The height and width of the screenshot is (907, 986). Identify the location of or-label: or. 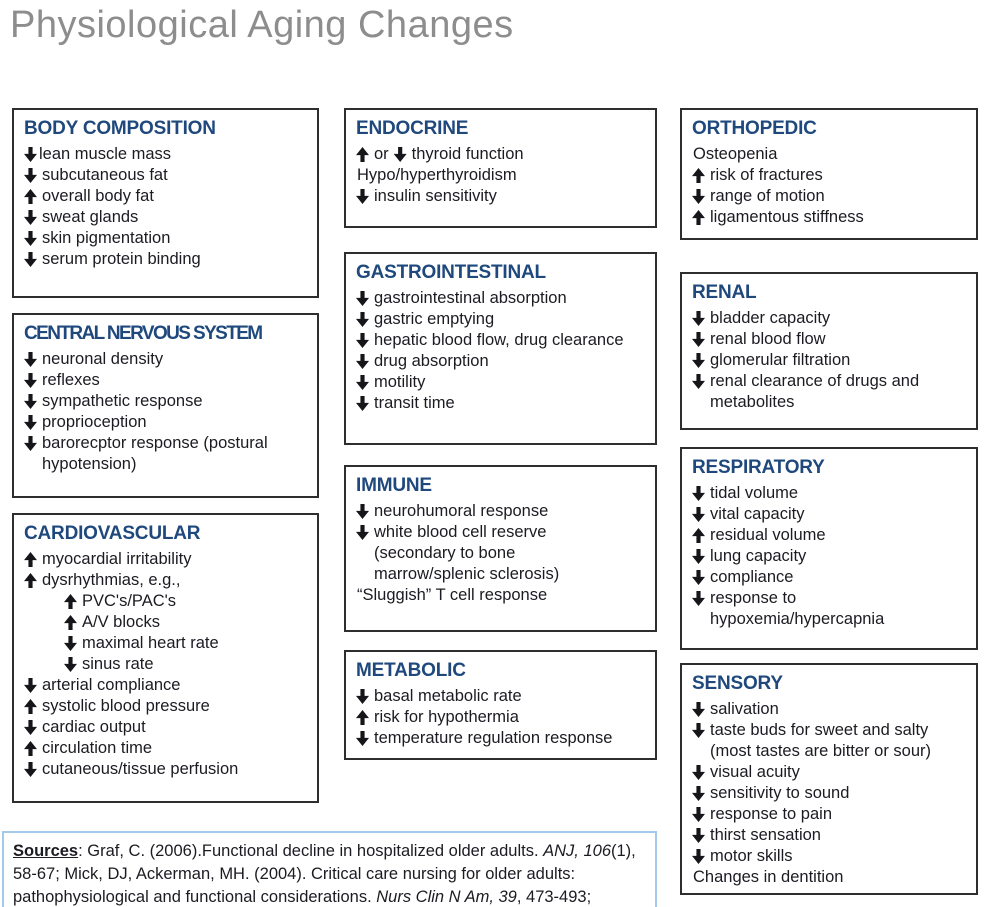
(381, 154).